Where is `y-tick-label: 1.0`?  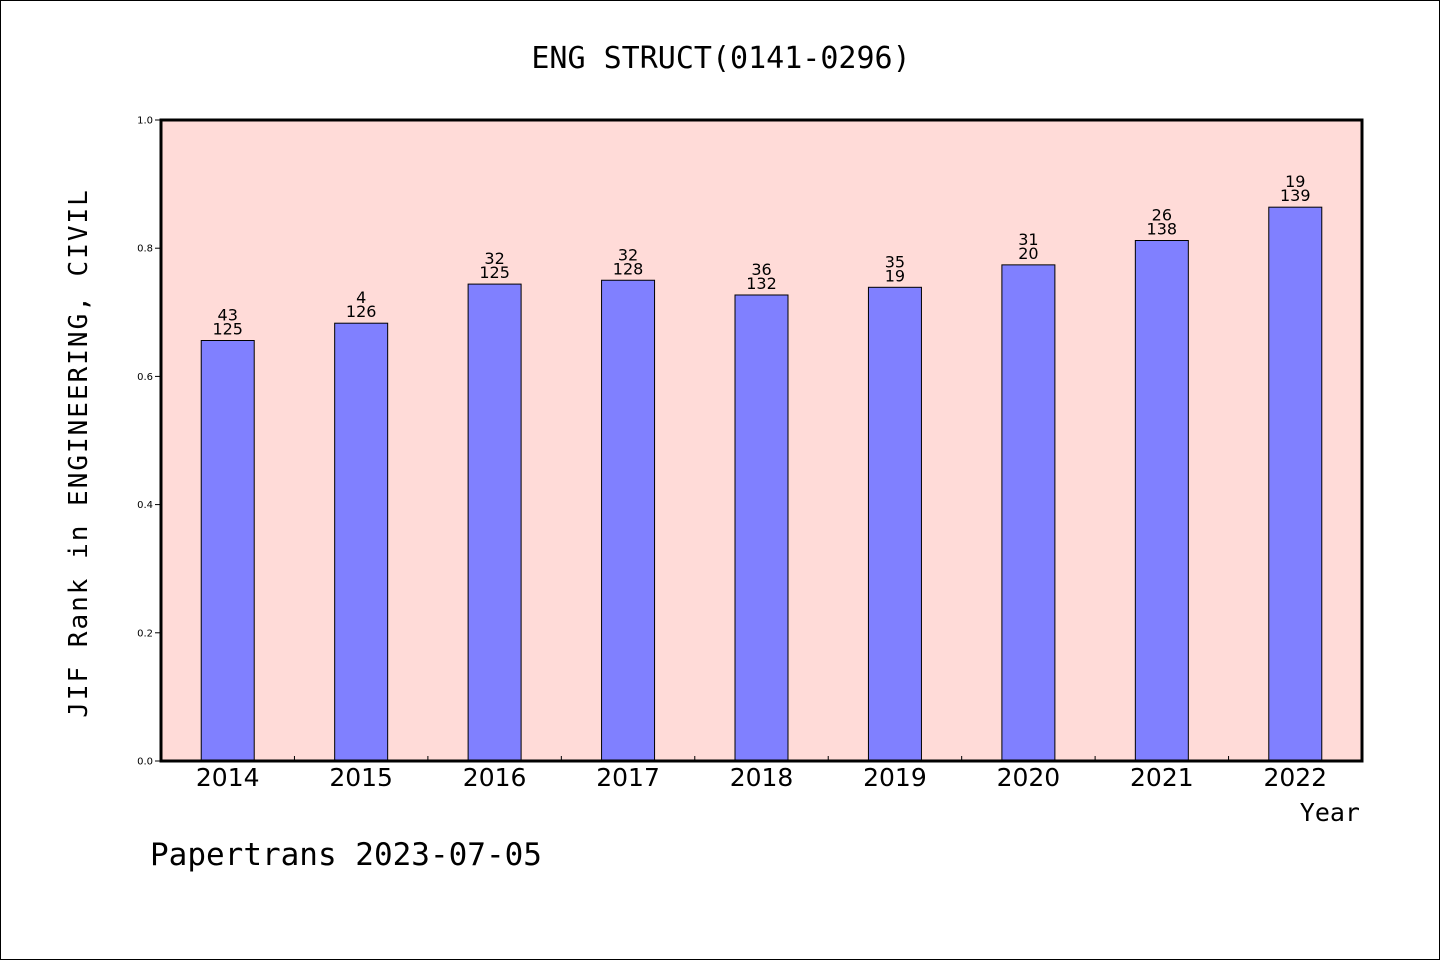 y-tick-label: 1.0 is located at coordinates (145, 121).